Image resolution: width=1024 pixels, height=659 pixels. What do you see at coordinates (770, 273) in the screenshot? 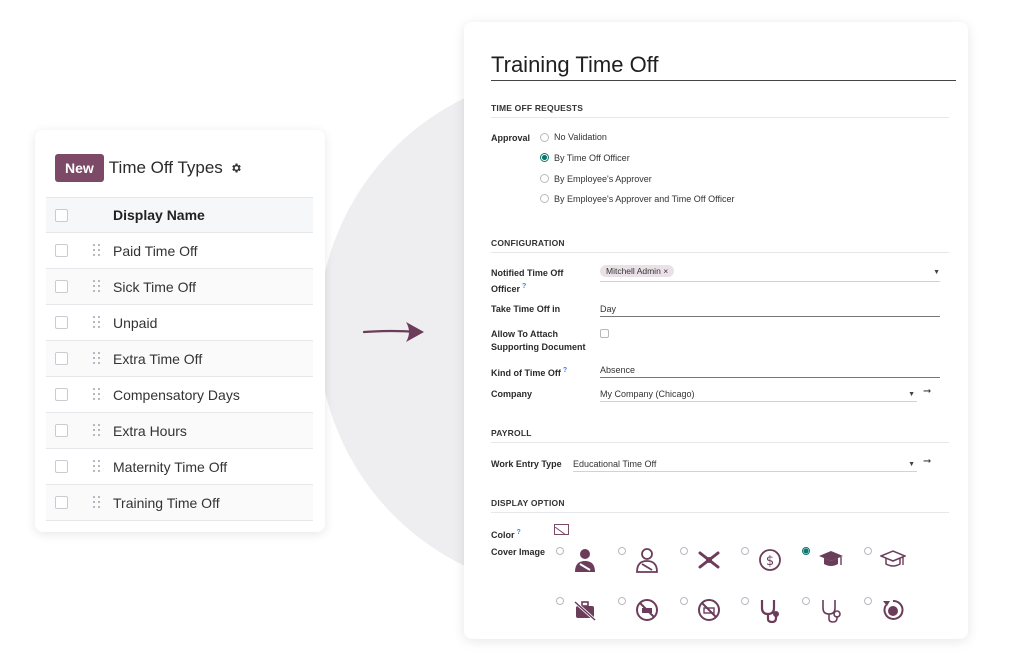
I see `notified-officer-field: Mitchell Admin × ▼` at bounding box center [770, 273].